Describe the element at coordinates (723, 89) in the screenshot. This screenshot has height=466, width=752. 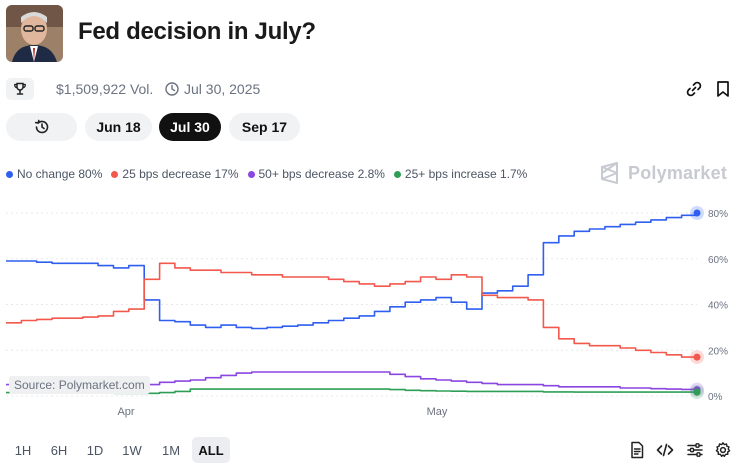
I see `bookmark-icon` at that location.